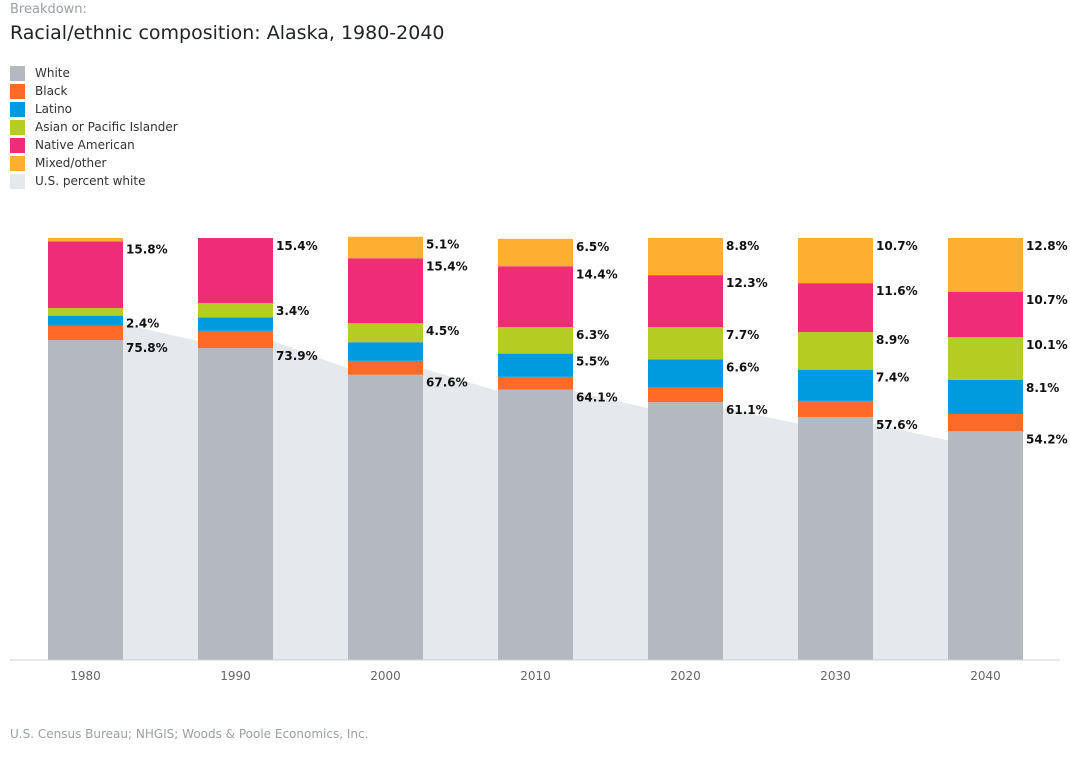 Image resolution: width=1070 pixels, height=757 pixels. What do you see at coordinates (85, 145) in the screenshot?
I see `legend-label: Native American` at bounding box center [85, 145].